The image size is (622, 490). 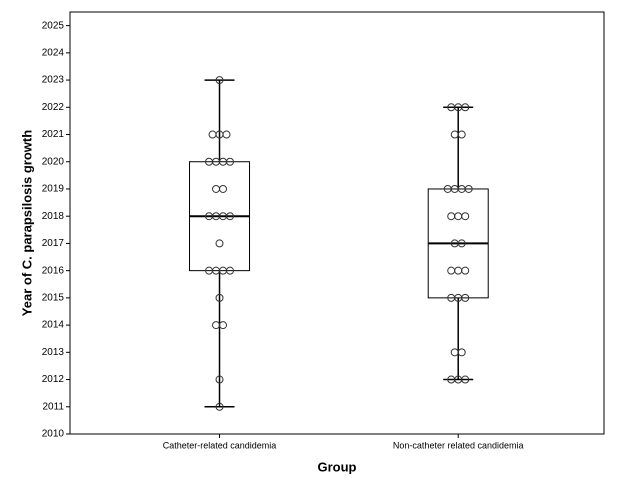 I want to click on y-tick-label: 2010, so click(x=53, y=434).